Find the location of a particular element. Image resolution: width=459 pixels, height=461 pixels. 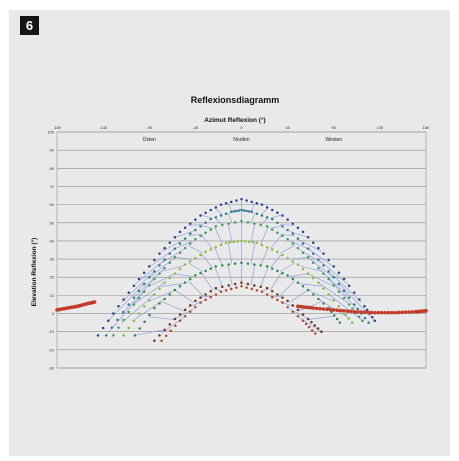

y-tick-label: 30 is located at coordinates (52, 259).